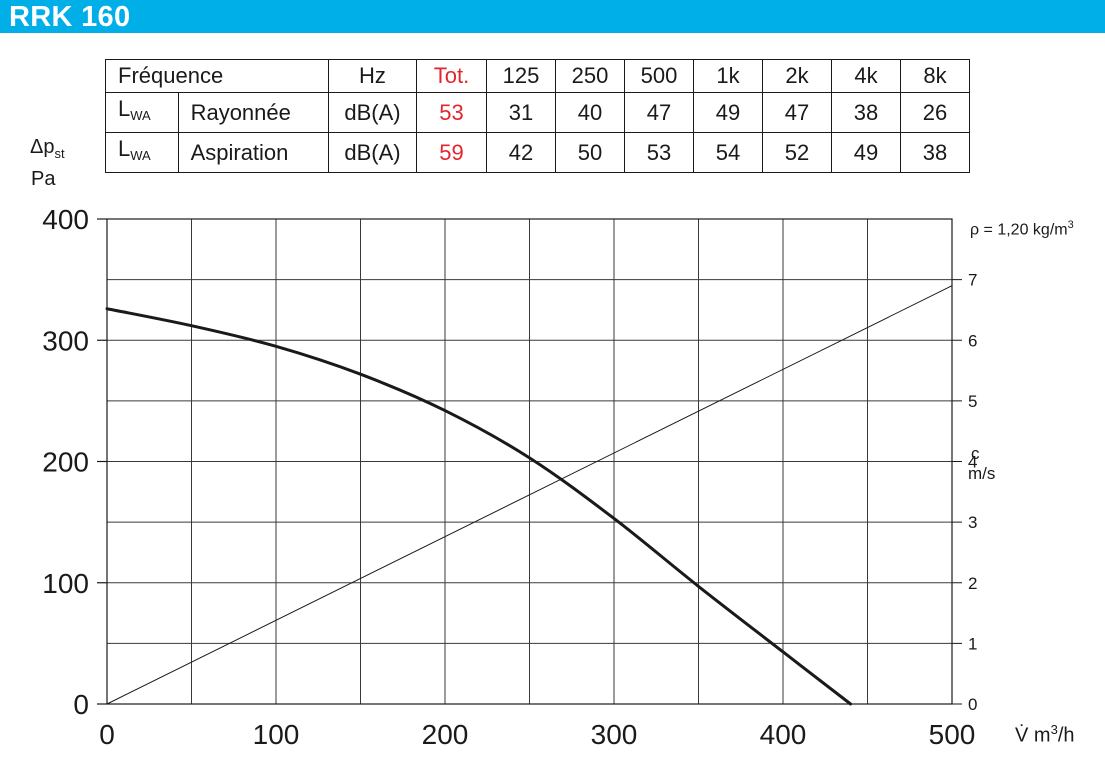  What do you see at coordinates (81, 704) in the screenshot?
I see `y-tick-label: 0` at bounding box center [81, 704].